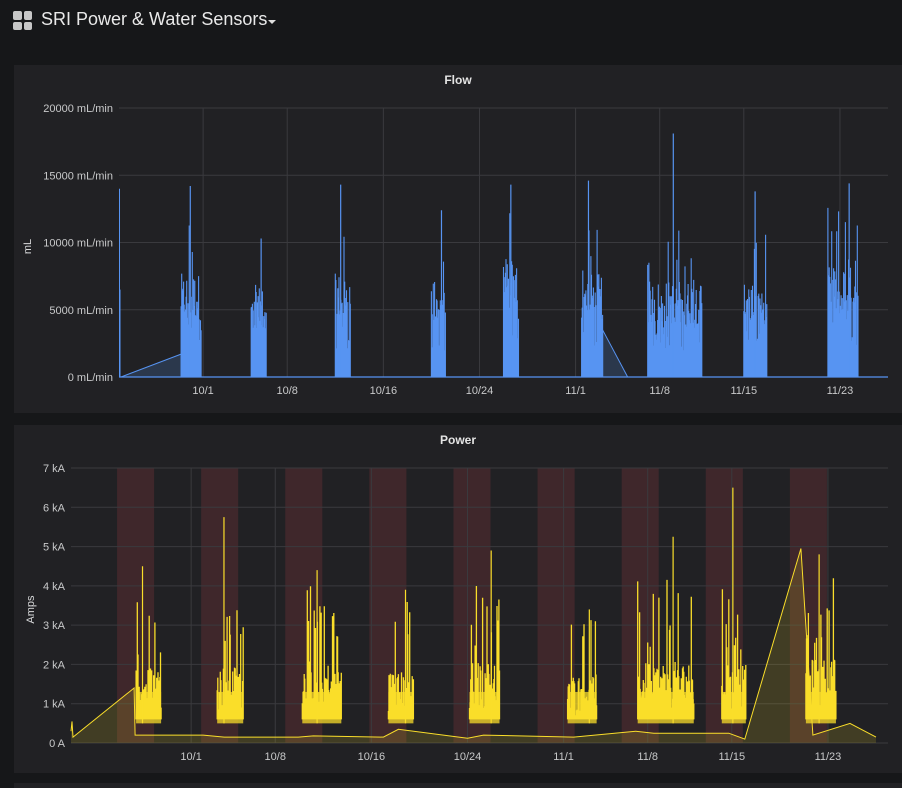  What do you see at coordinates (272, 22) in the screenshot?
I see `chevron-down-icon` at bounding box center [272, 22].